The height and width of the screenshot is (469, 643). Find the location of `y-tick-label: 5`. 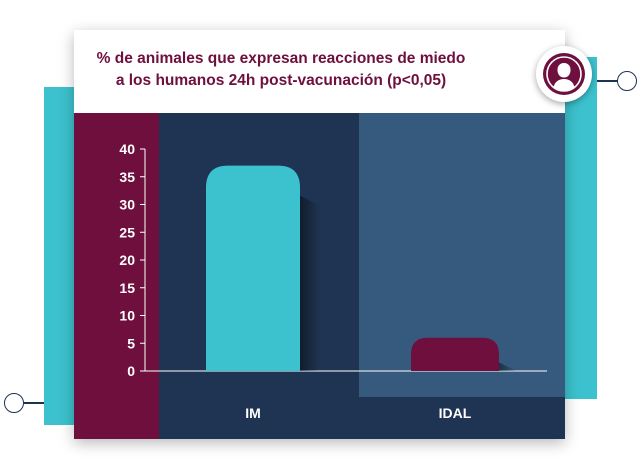

y-tick-label: 5 is located at coordinates (131, 343).